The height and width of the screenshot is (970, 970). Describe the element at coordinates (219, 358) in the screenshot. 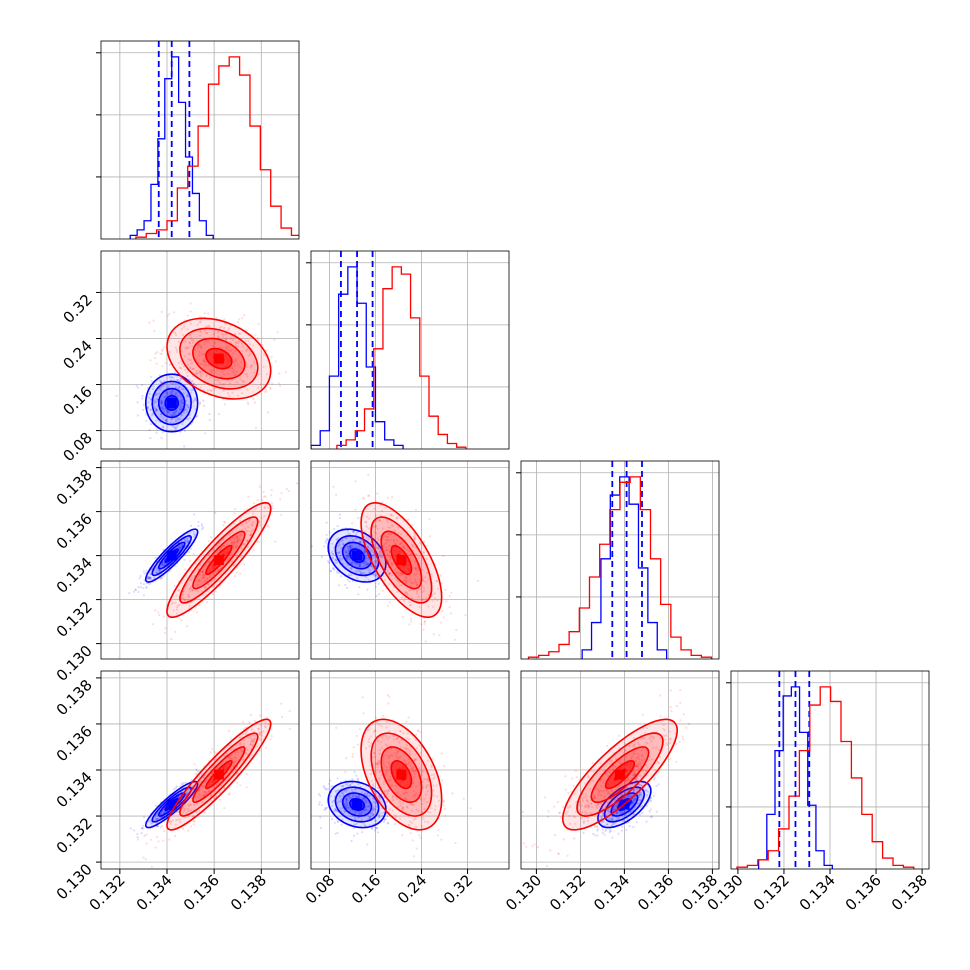

I see `contour-red` at that location.